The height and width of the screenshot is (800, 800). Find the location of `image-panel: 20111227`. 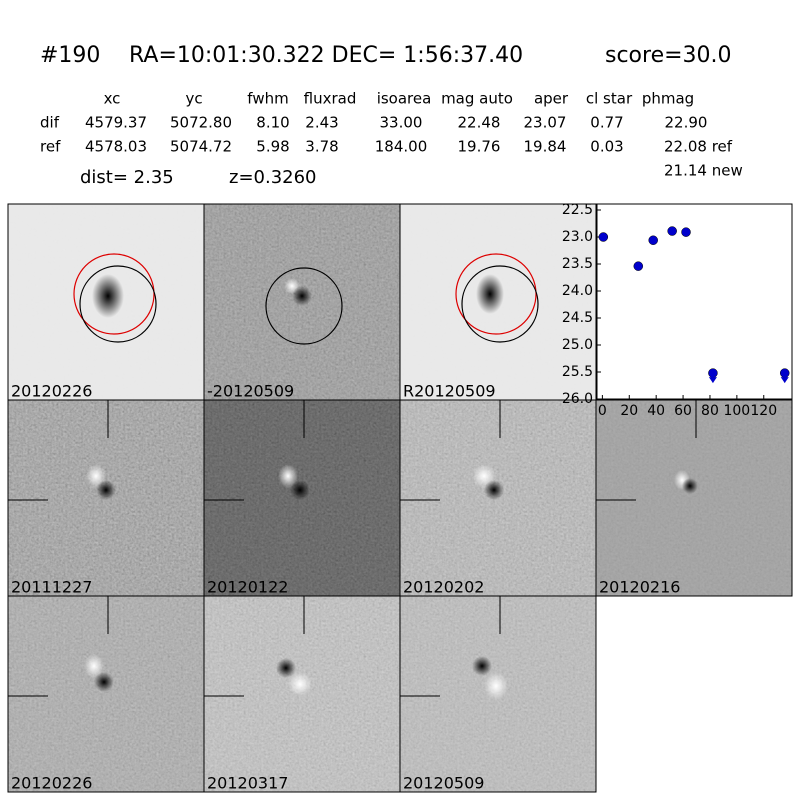

image-panel: 20111227 is located at coordinates (106, 498).